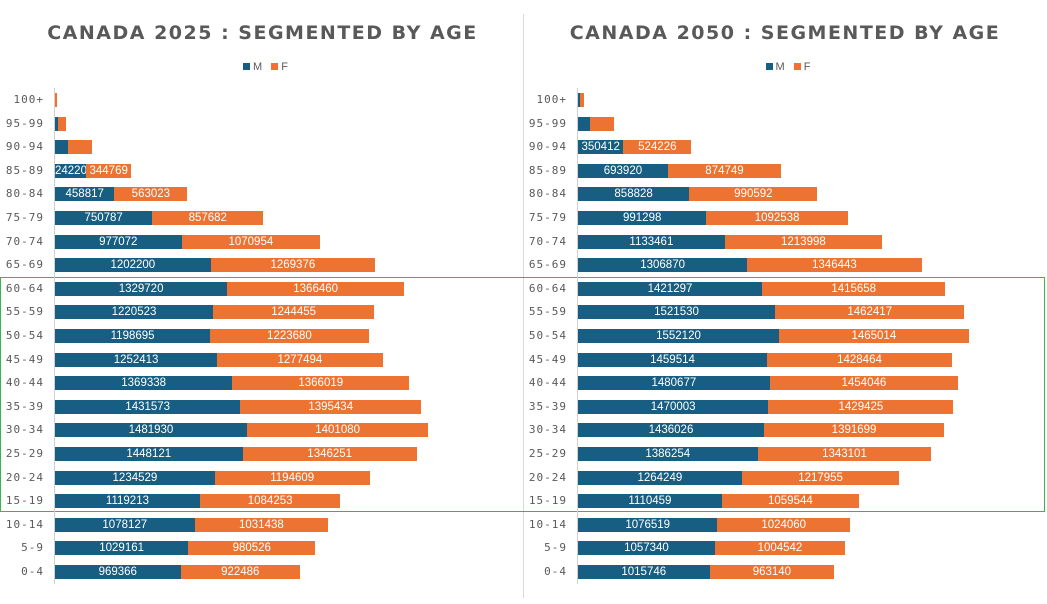 The image size is (1047, 604). Describe the element at coordinates (803, 241) in the screenshot. I see `bar-f: 1213998` at that location.